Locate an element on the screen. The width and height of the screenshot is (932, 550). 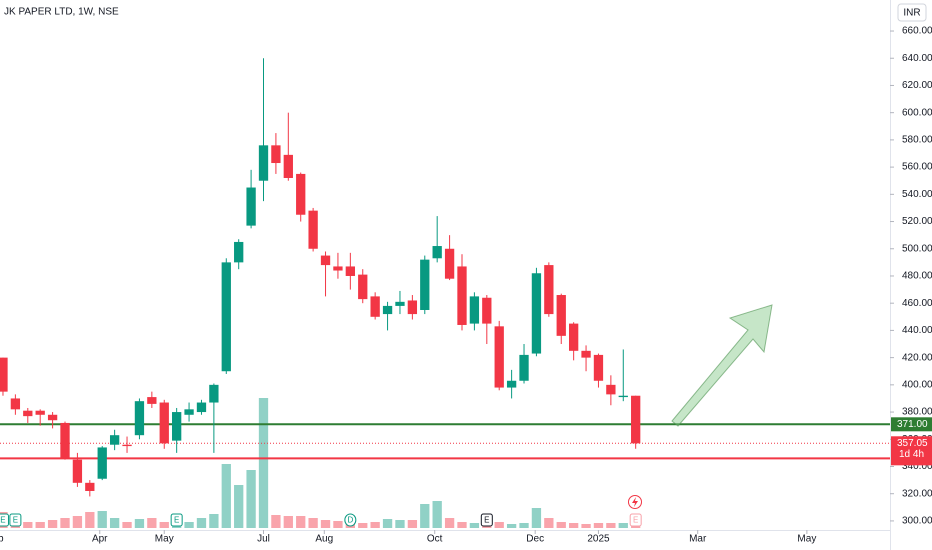
y-tick-label: 540.00 is located at coordinates (917, 194).